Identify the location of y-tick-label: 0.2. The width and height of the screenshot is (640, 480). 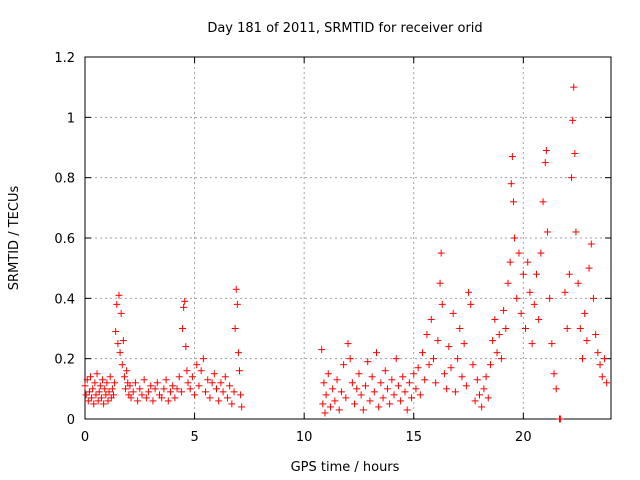
(64, 360).